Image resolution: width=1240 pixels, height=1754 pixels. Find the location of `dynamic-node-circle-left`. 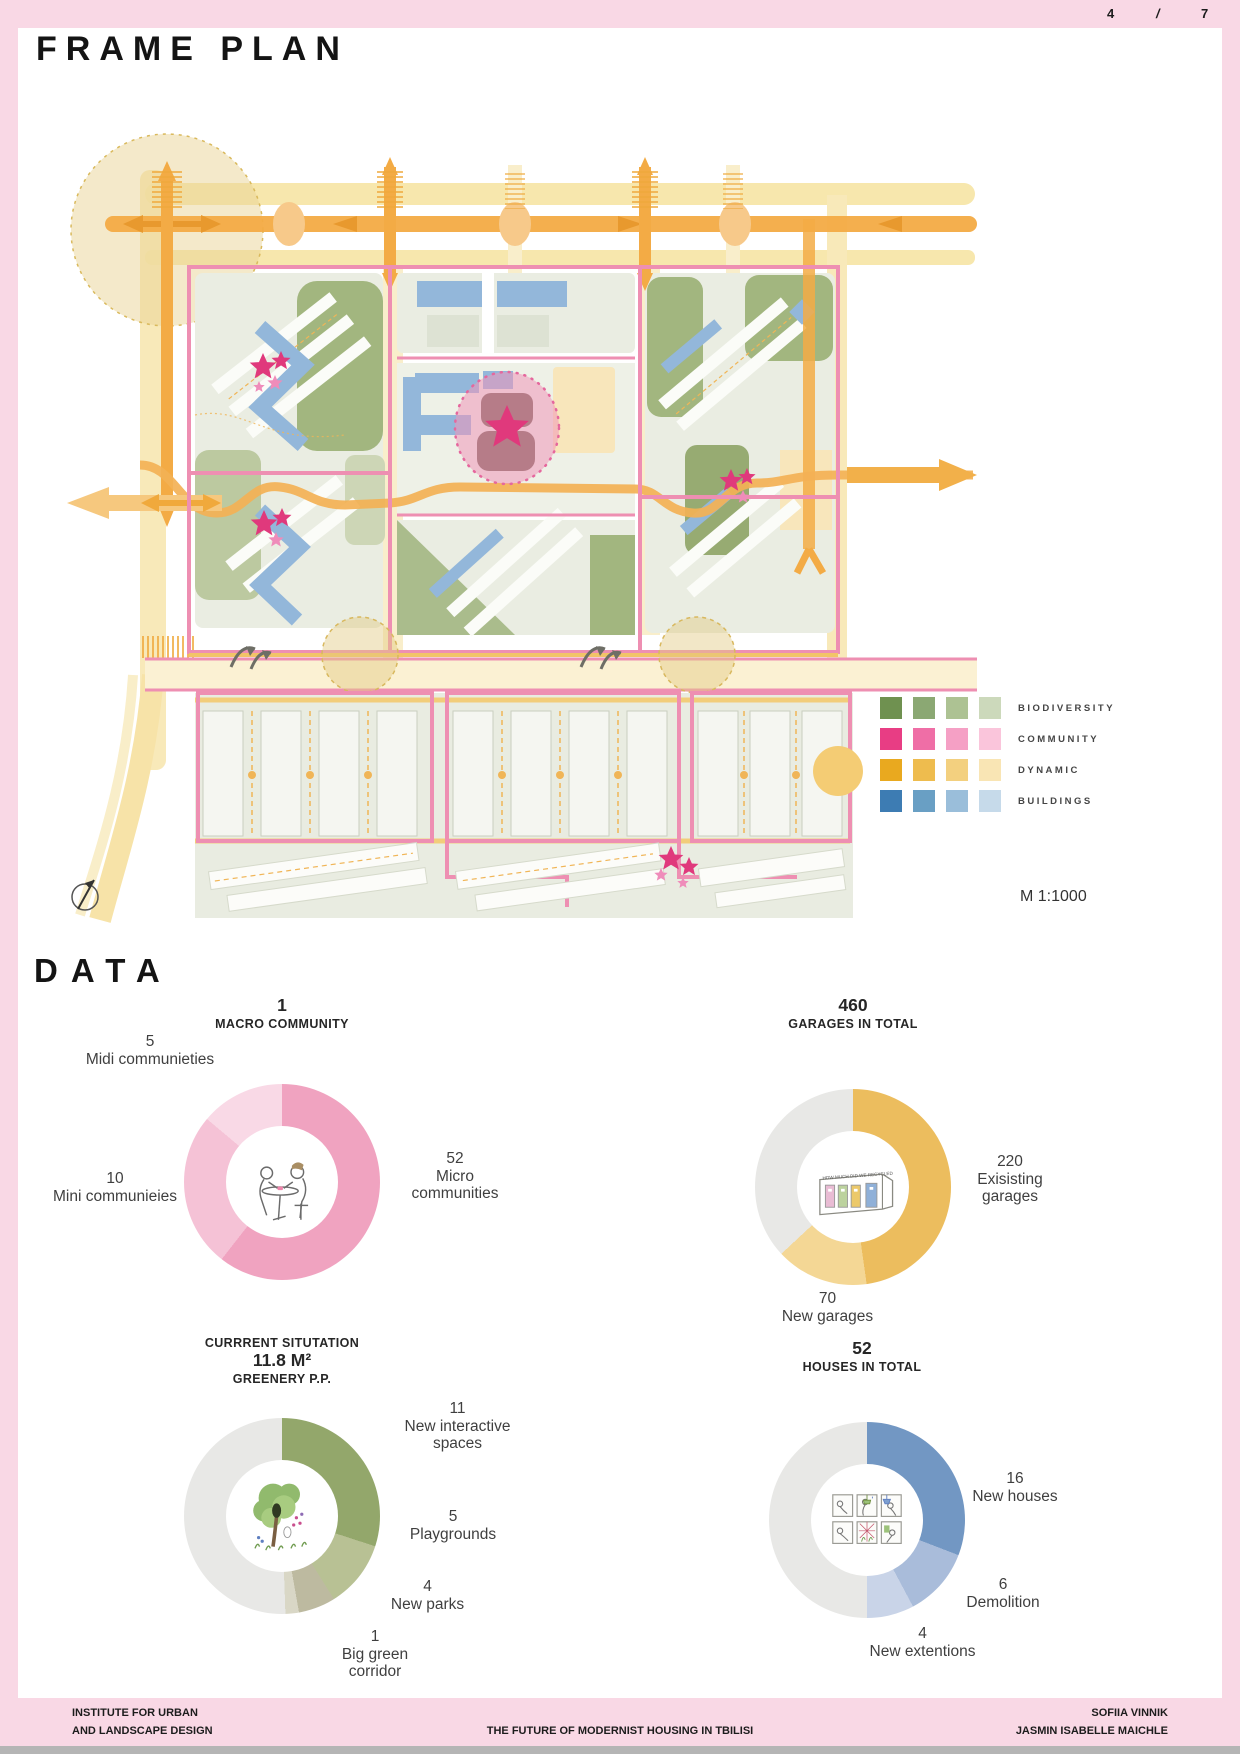

dynamic-node-circle-left is located at coordinates (360, 655).